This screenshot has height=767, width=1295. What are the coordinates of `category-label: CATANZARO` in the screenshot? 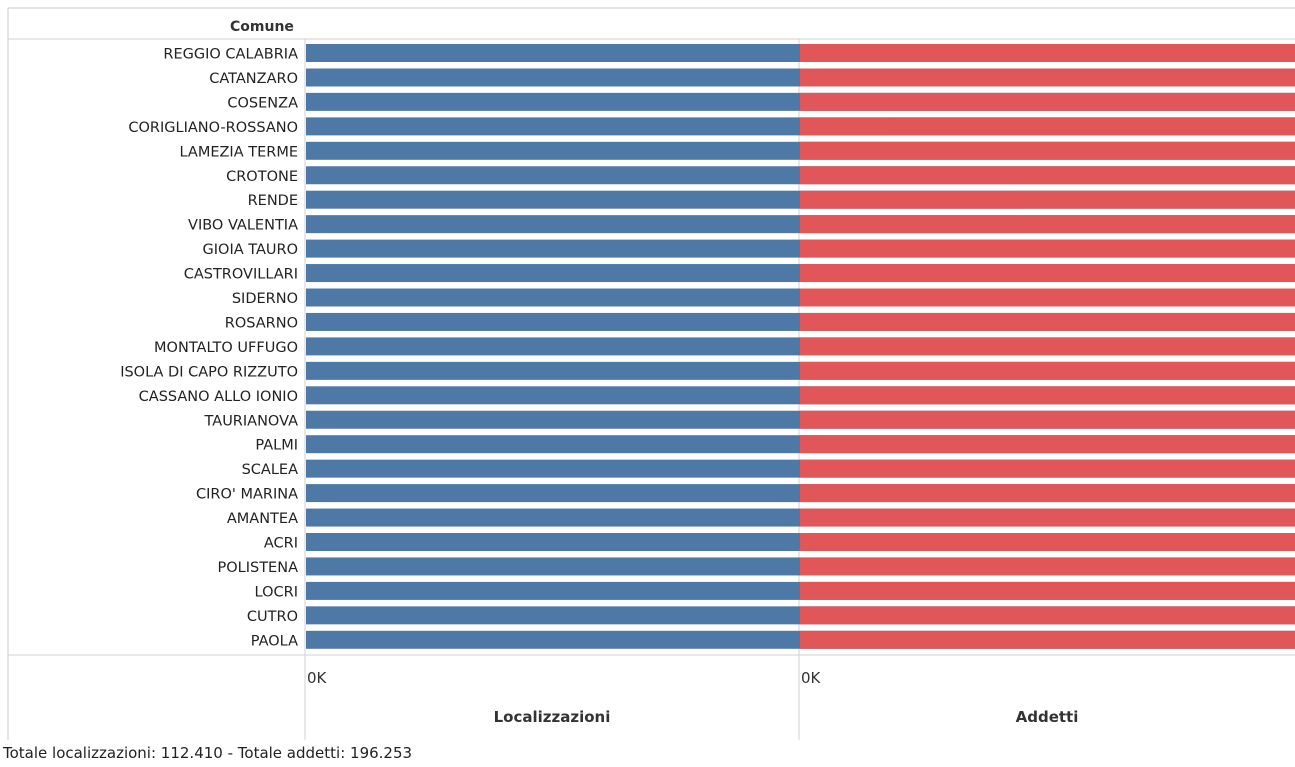 It's located at (253, 79).